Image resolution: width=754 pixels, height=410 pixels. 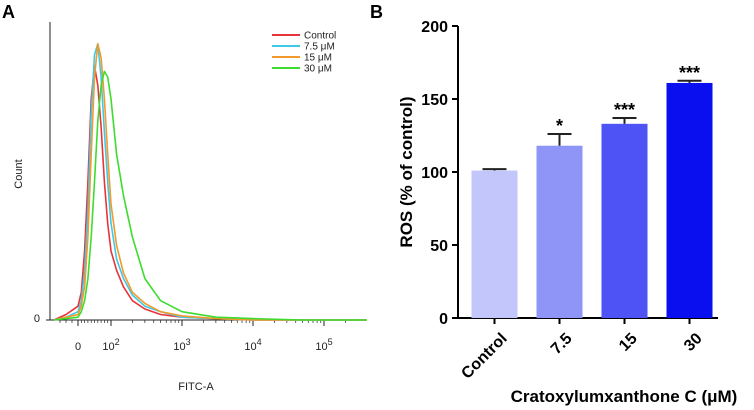 I want to click on significance-marker-3: ***, so click(x=689, y=73).